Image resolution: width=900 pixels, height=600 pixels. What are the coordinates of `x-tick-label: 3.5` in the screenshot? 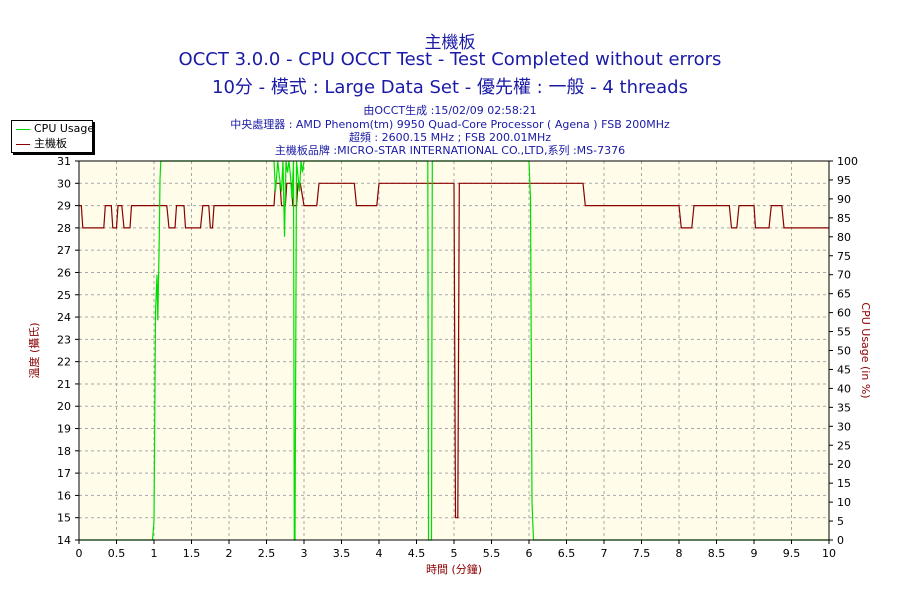 It's located at (342, 553).